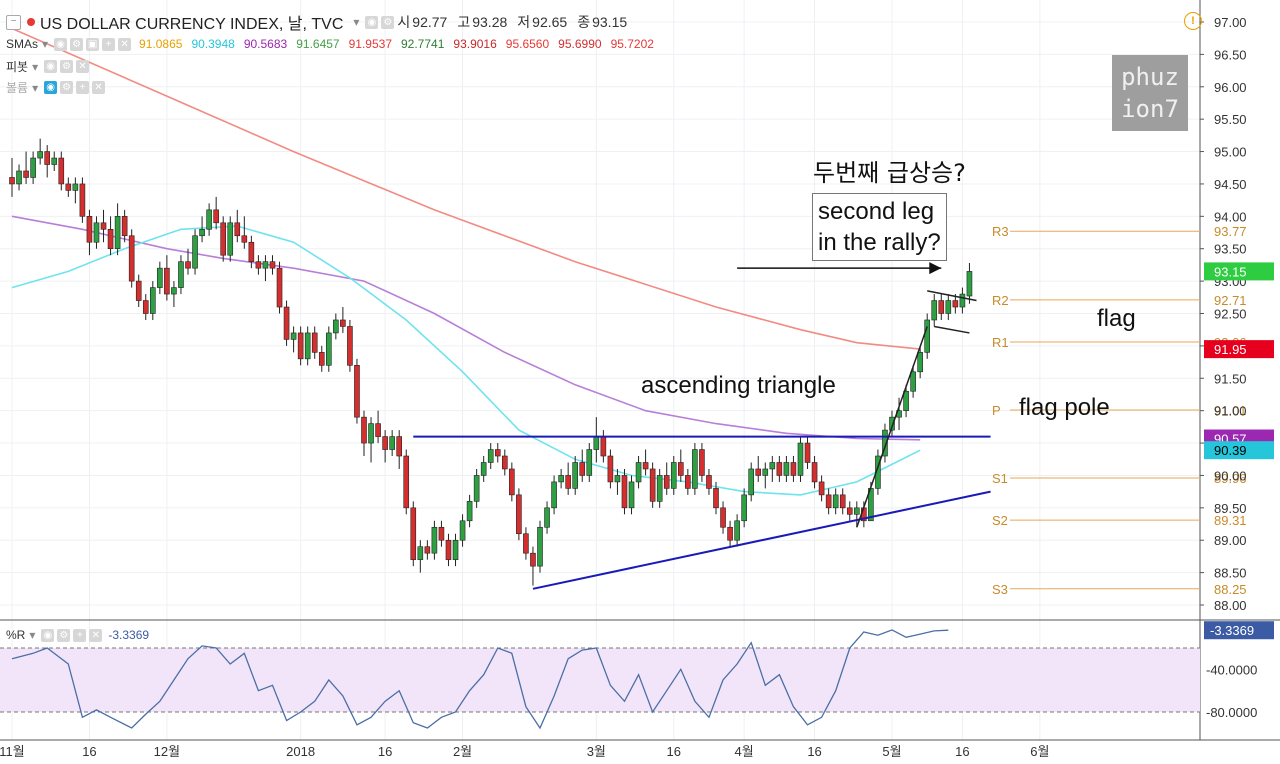 The height and width of the screenshot is (764, 1280). Describe the element at coordinates (1064, 407) in the screenshot. I see `flag-pole-annotation: flag pole` at that location.